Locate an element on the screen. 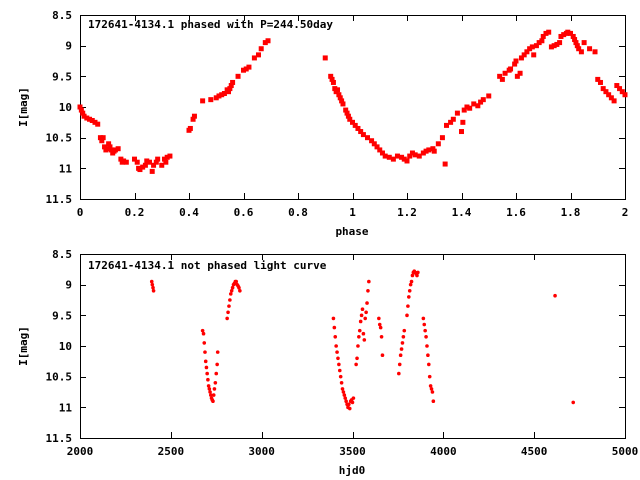 This screenshot has height=480, width=640. x-tick-label: 2500 is located at coordinates (171, 451).